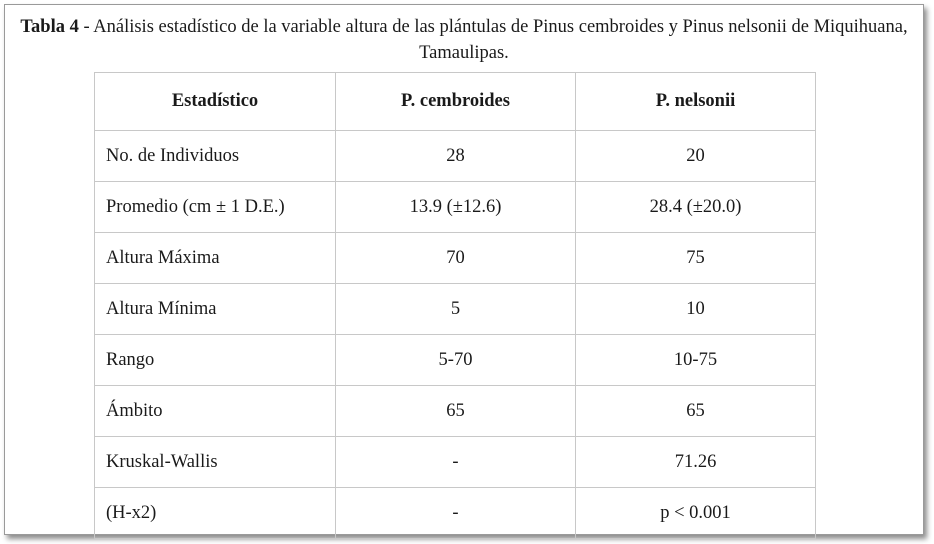 This screenshot has height=544, width=934. I want to click on cell-p-cembroides: 28, so click(455, 156).